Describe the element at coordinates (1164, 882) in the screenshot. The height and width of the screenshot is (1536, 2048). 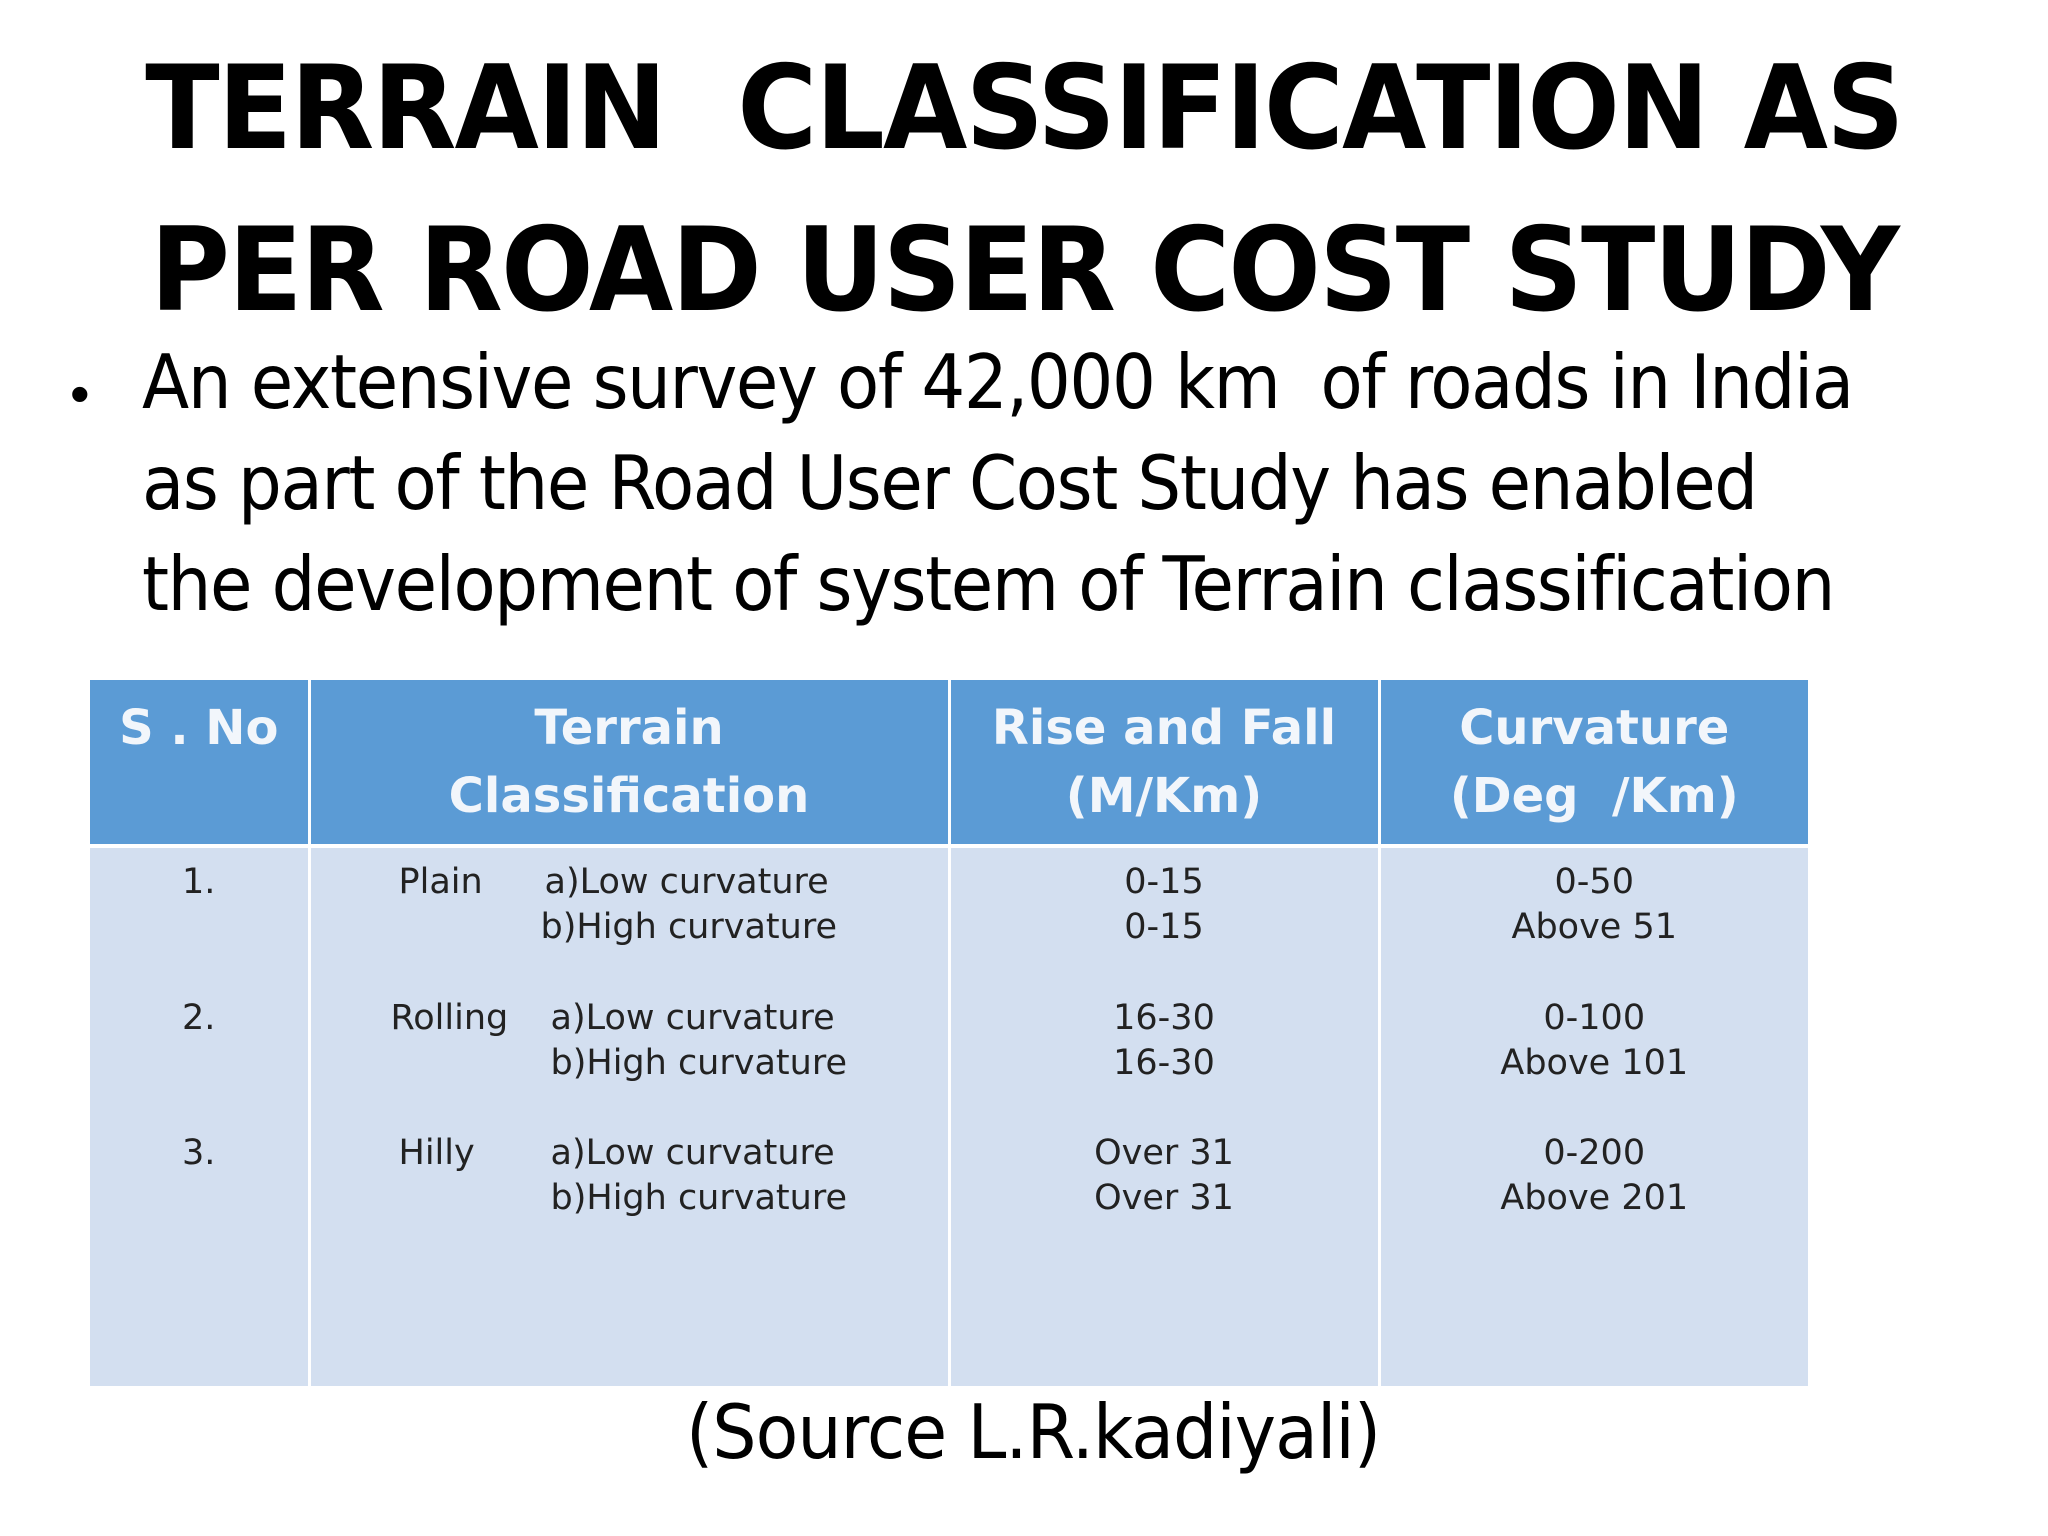
I see `rise-fall-low-value: 0-15` at that location.